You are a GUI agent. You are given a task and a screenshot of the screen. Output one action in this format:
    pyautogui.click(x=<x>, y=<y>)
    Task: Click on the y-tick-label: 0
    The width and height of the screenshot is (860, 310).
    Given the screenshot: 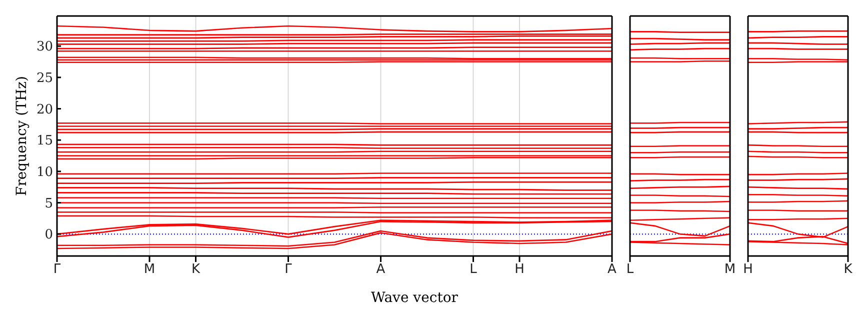 What is the action you would take?
    pyautogui.click(x=48, y=235)
    